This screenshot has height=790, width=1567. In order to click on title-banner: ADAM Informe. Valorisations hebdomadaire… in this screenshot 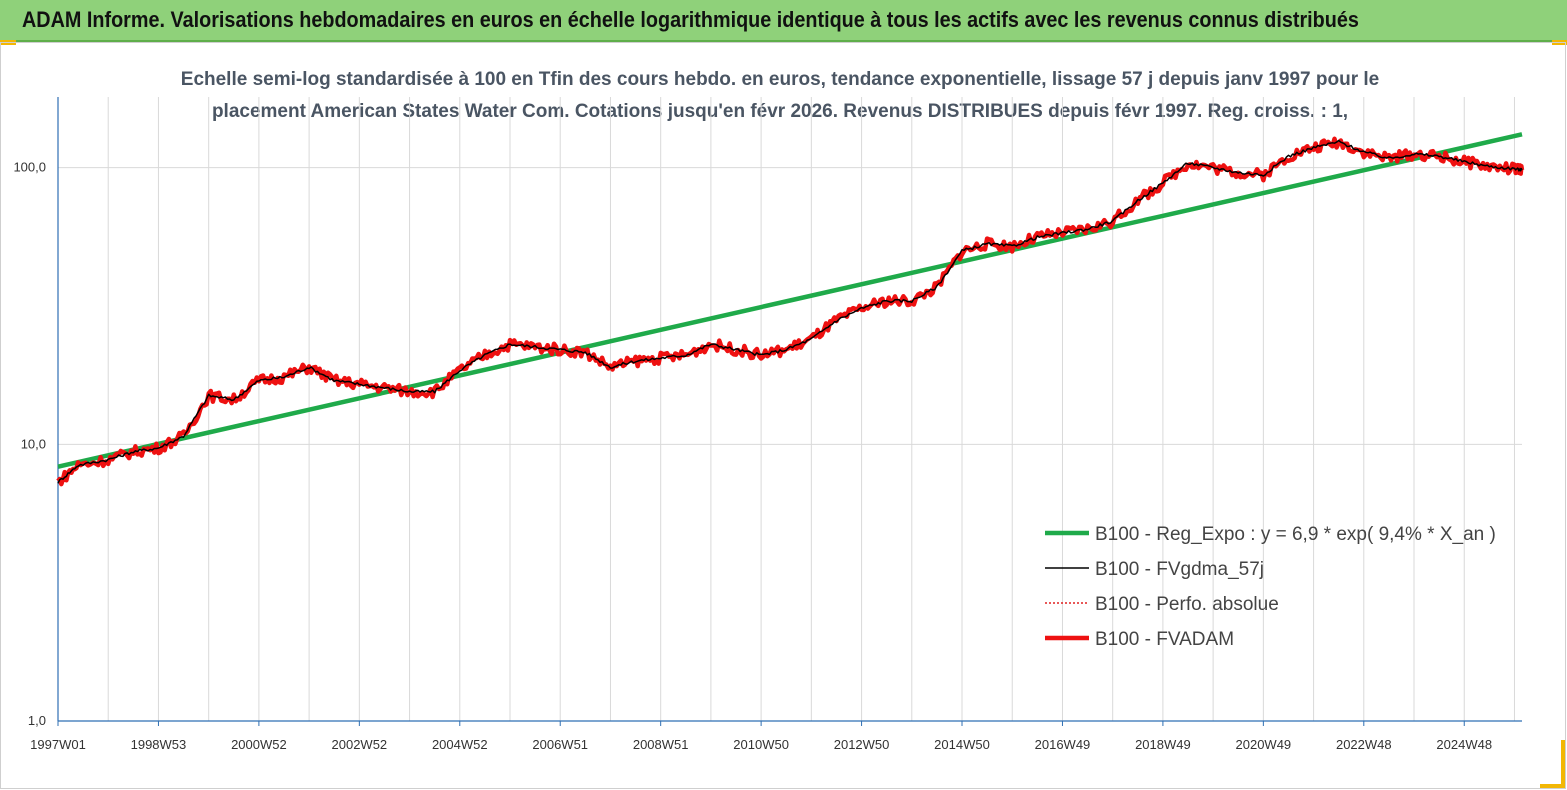, I will do `click(783, 21)`.